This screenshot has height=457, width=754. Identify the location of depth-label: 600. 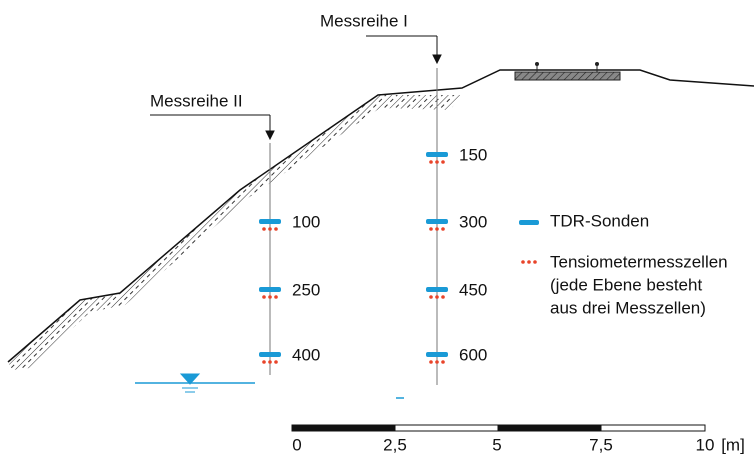
(473, 354).